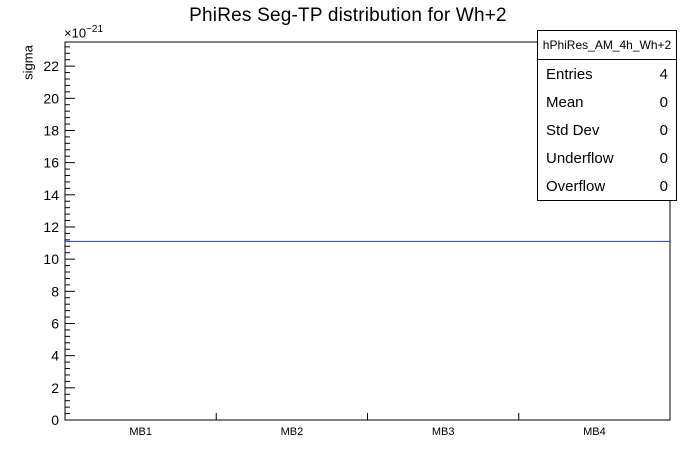  Describe the element at coordinates (75, 33) in the screenshot. I see `power-prefix: ×10` at that location.